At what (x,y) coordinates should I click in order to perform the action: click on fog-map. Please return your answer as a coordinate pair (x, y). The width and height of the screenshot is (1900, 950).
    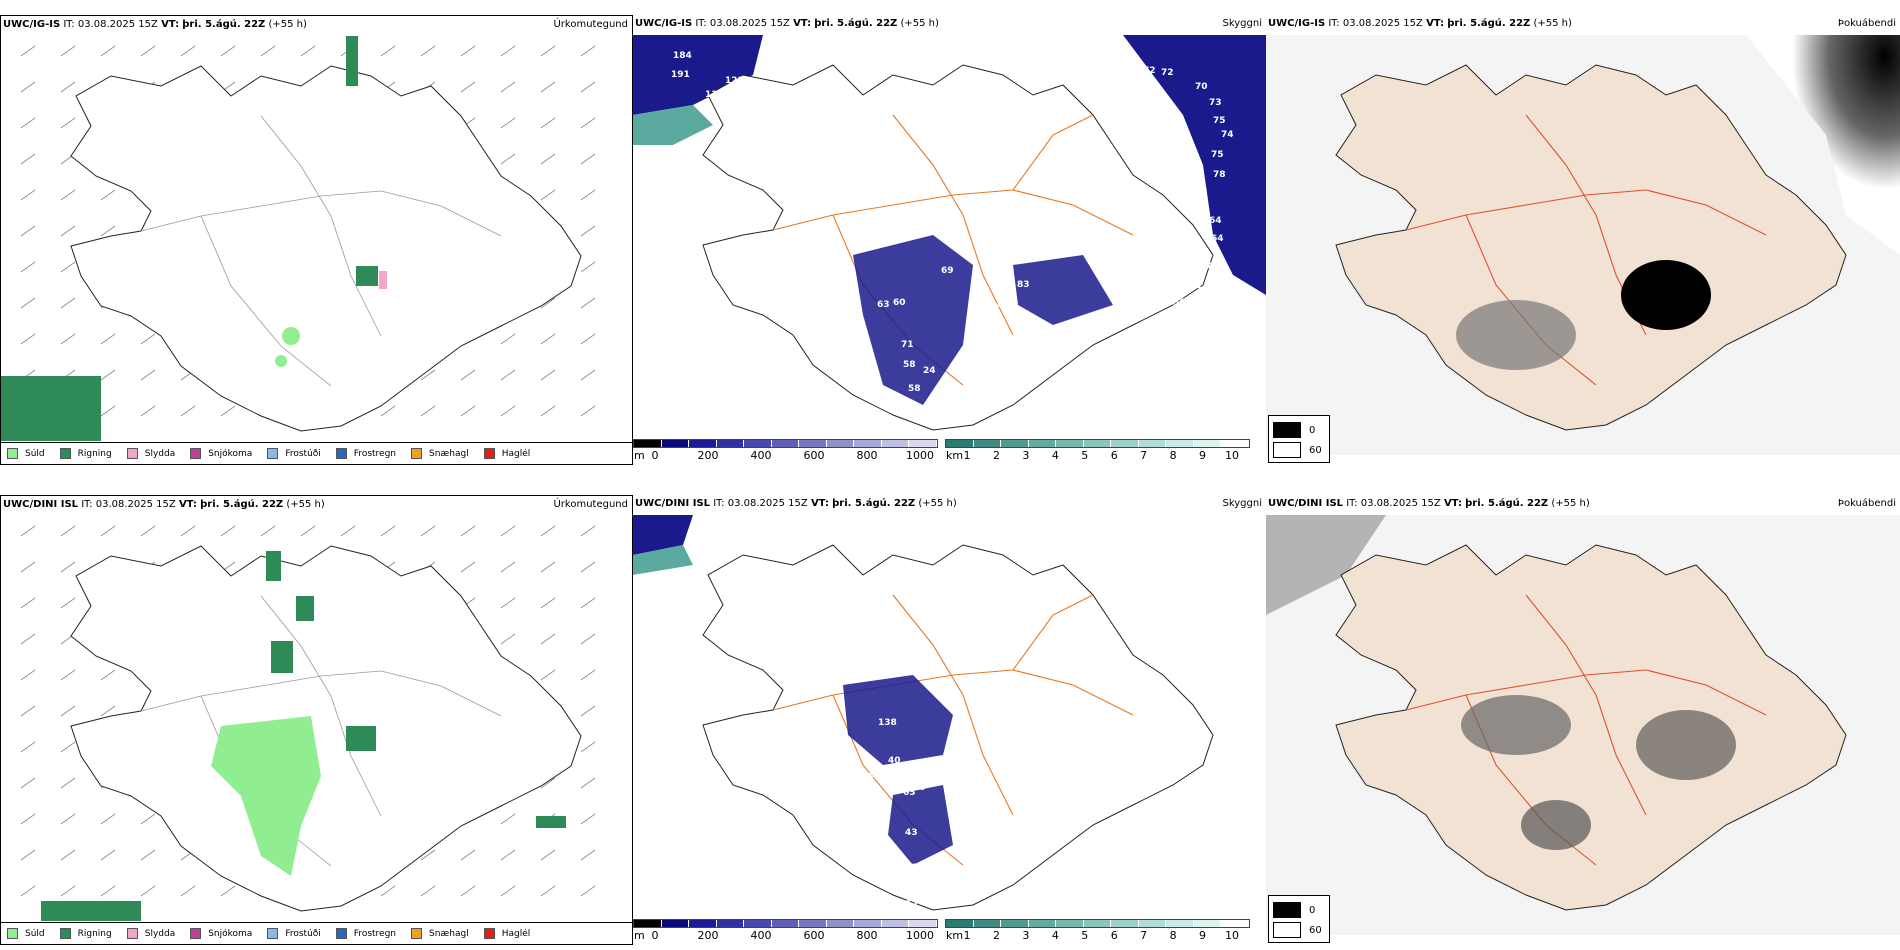
    Looking at the image, I should click on (1583, 245).